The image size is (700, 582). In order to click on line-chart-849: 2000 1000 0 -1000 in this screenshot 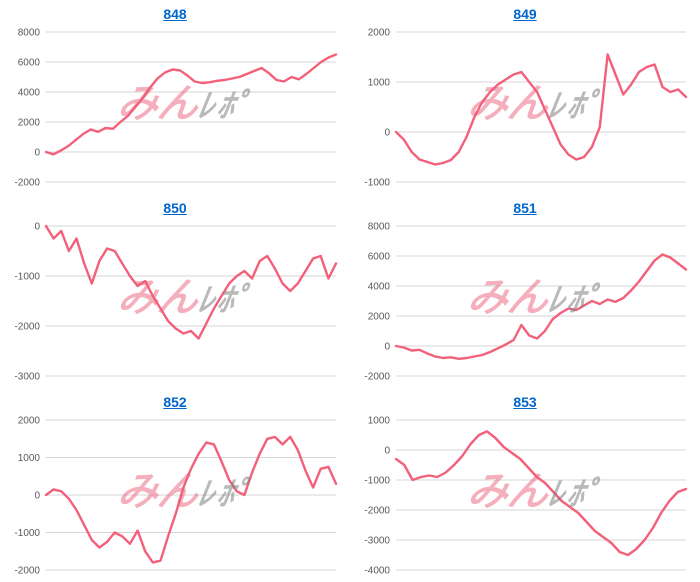, I will do `click(526, 108)`.